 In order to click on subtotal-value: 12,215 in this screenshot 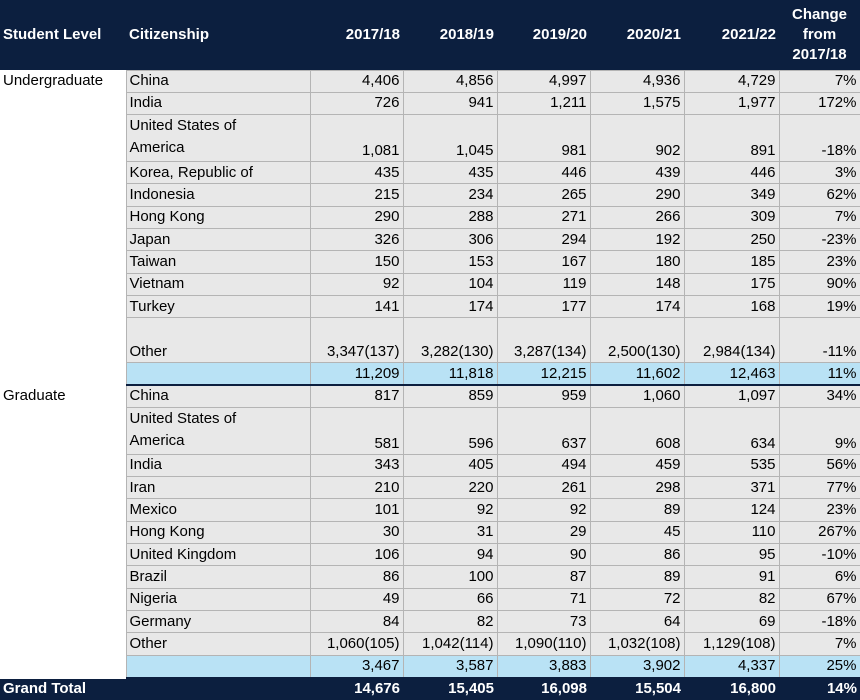, I will do `click(543, 374)`.